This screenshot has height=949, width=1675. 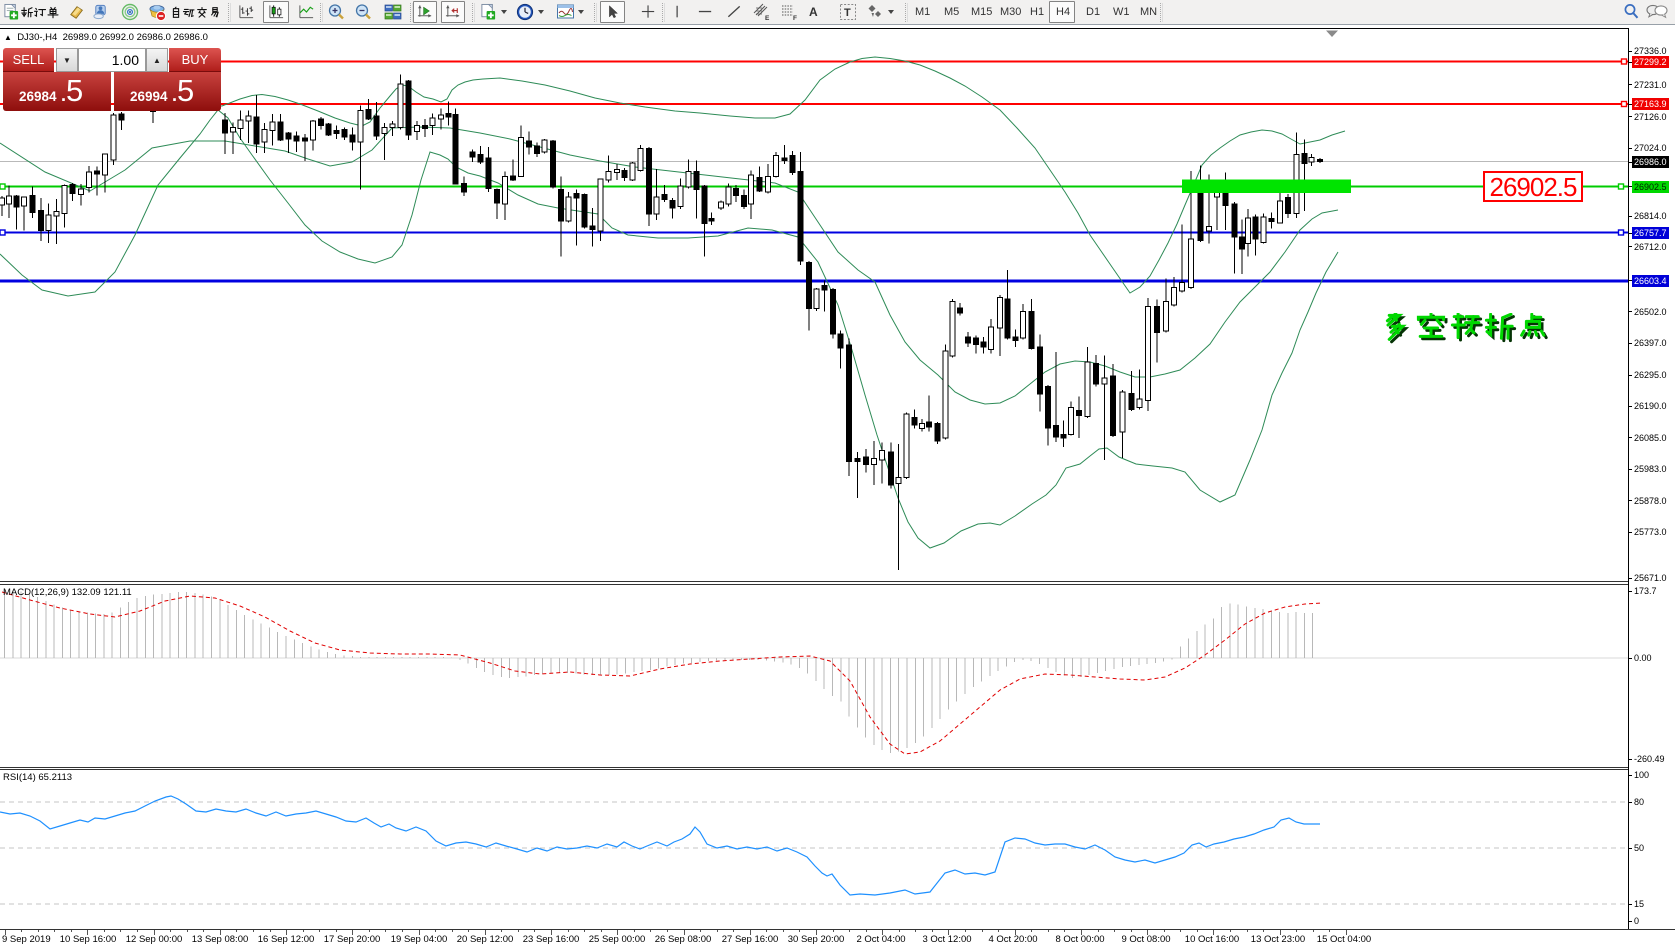 What do you see at coordinates (767, 18) in the screenshot?
I see `svg-text: E` at bounding box center [767, 18].